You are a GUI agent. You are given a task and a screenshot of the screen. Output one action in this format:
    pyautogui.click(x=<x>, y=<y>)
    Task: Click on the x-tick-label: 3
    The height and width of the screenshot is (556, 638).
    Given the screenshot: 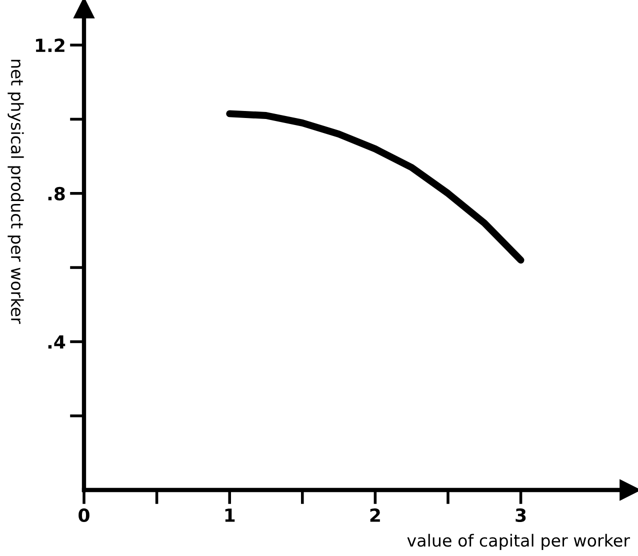 What is the action you would take?
    pyautogui.click(x=521, y=515)
    